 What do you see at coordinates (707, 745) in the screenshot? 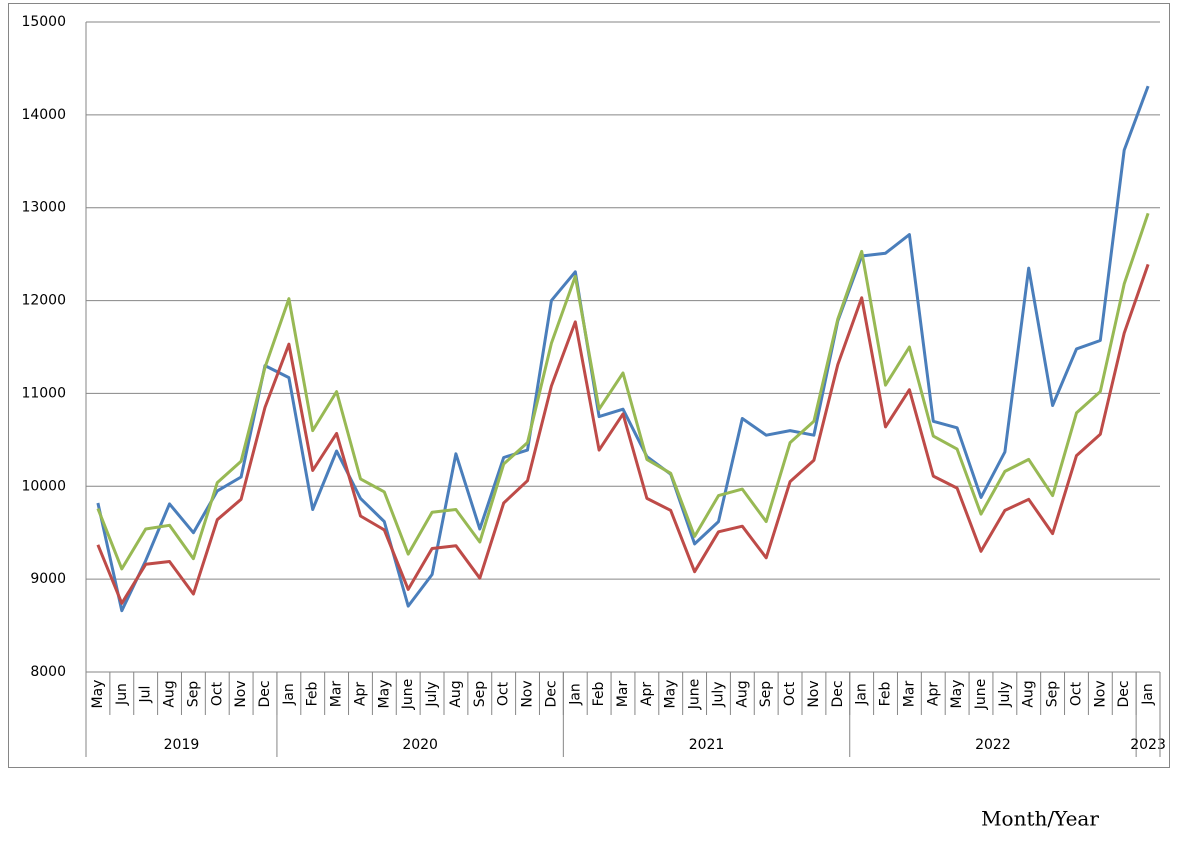
I see `year-label: 2021` at bounding box center [707, 745].